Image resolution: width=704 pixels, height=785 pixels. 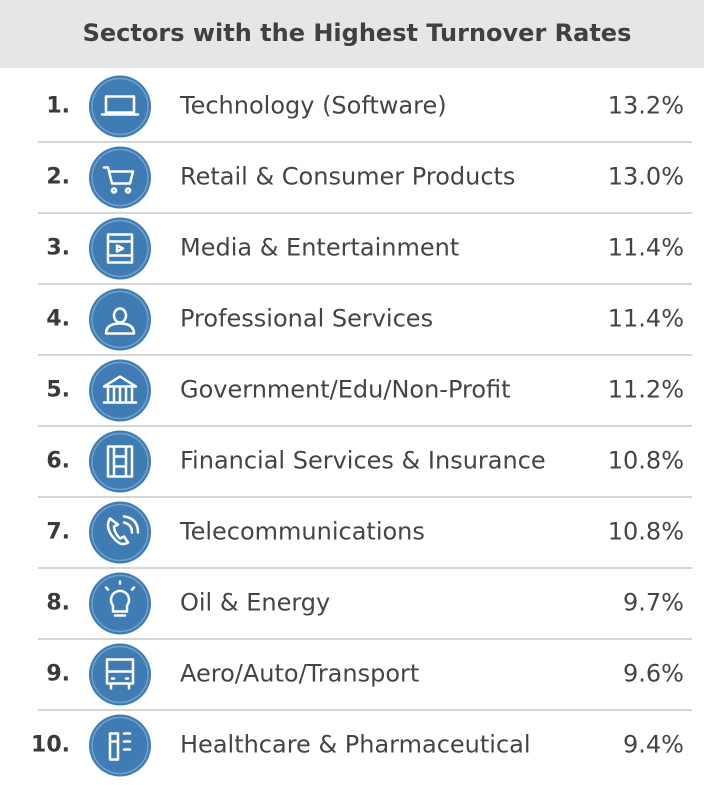 What do you see at coordinates (357, 33) in the screenshot?
I see `title: Sectors with the Highest Turnover Rates` at bounding box center [357, 33].